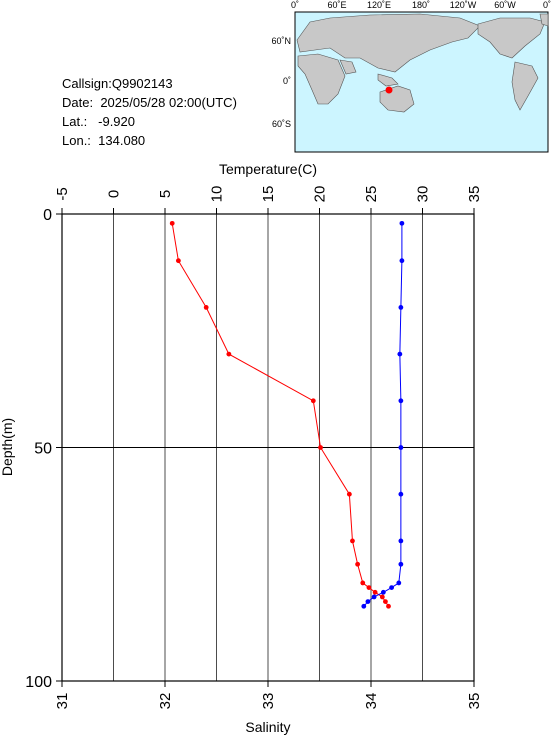 The height and width of the screenshot is (736, 553). I want to click on salinity-tick-label: 33, so click(268, 701).